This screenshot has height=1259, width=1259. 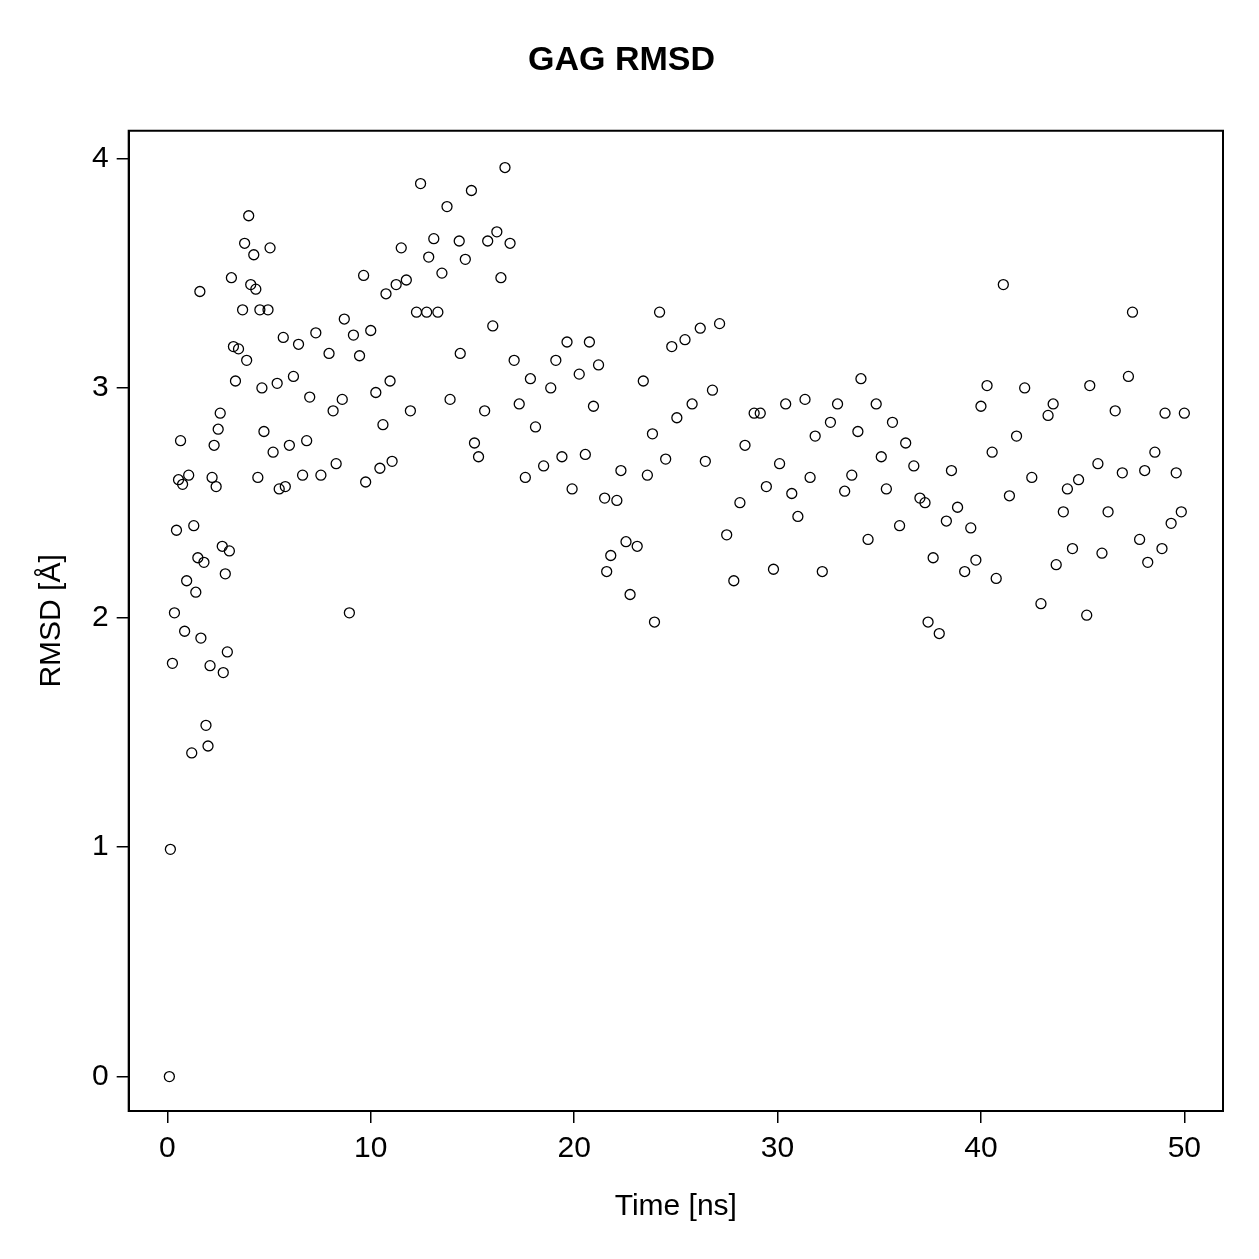 I want to click on x-tick-label: 0, so click(x=167, y=1147).